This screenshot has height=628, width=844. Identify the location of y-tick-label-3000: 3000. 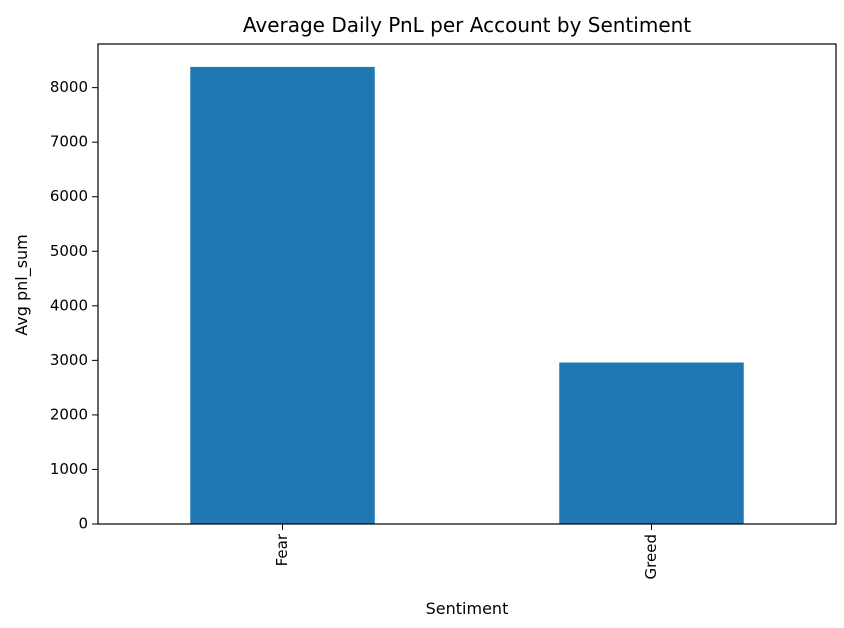
(69, 360).